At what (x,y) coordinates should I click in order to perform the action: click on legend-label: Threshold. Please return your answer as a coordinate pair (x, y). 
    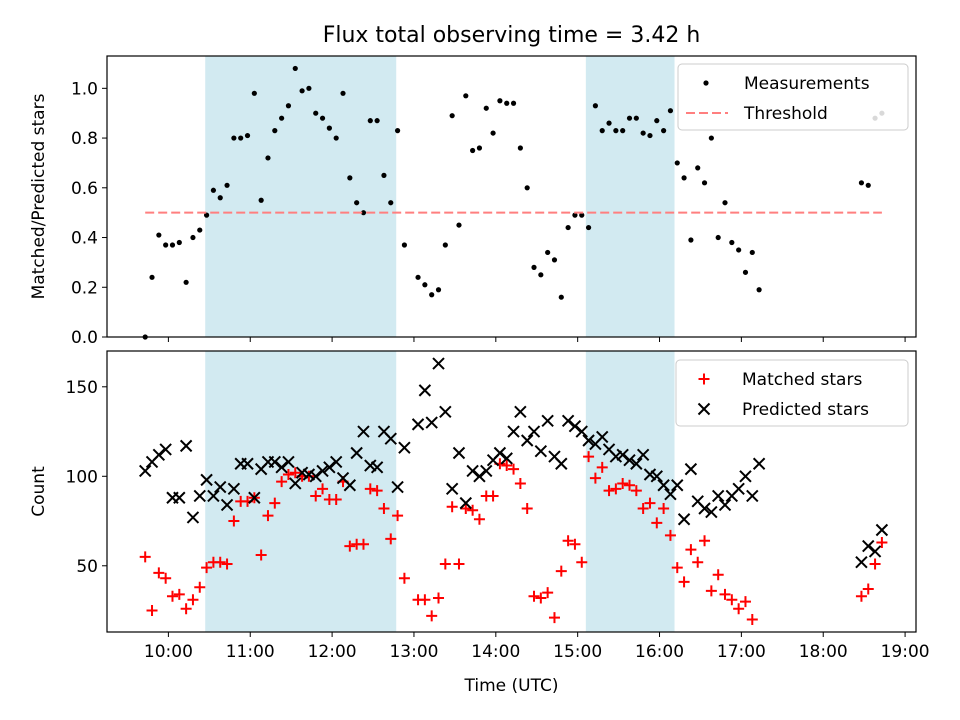
    Looking at the image, I should click on (785, 114).